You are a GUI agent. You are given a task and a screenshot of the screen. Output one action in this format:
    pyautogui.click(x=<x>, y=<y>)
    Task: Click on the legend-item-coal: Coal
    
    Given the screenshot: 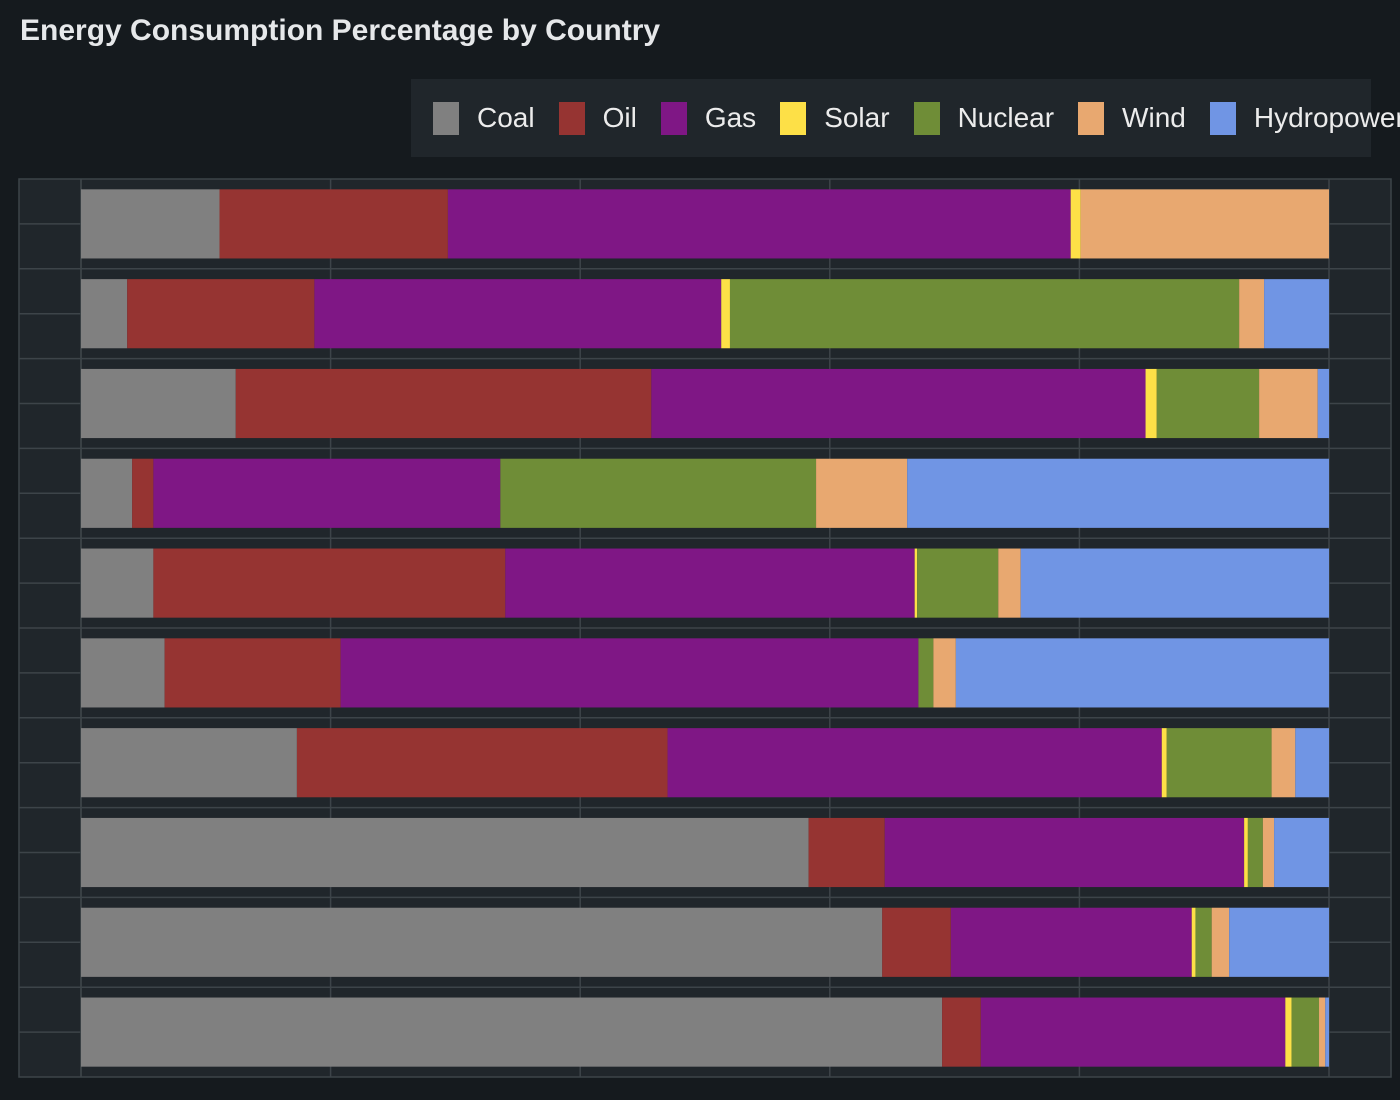 What is the action you would take?
    pyautogui.click(x=484, y=118)
    